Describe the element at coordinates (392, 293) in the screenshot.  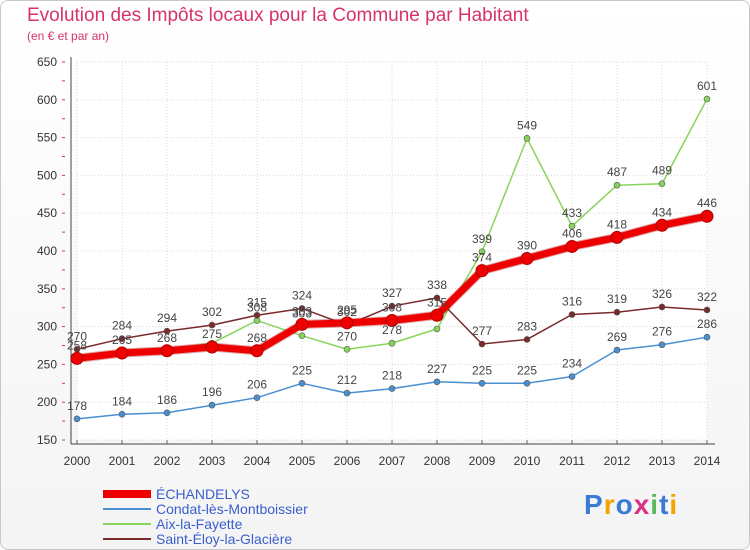
I see `data-label: 327` at that location.